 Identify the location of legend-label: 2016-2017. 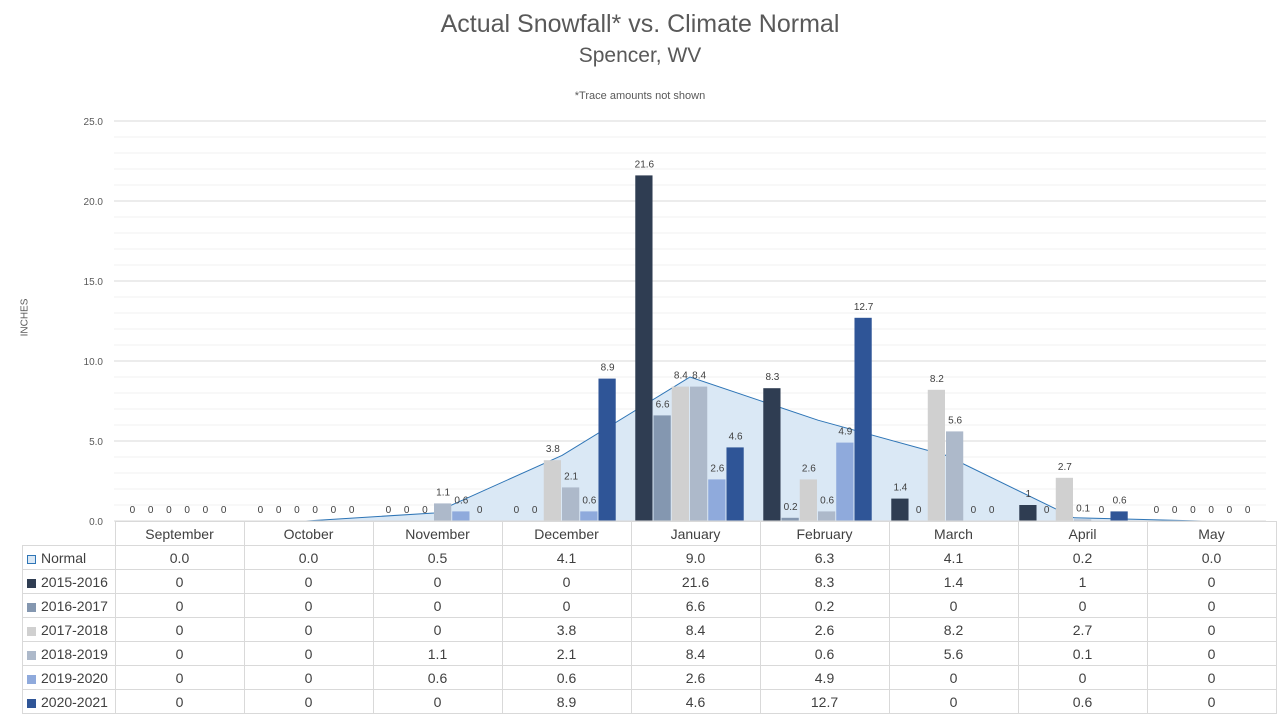
(74, 605).